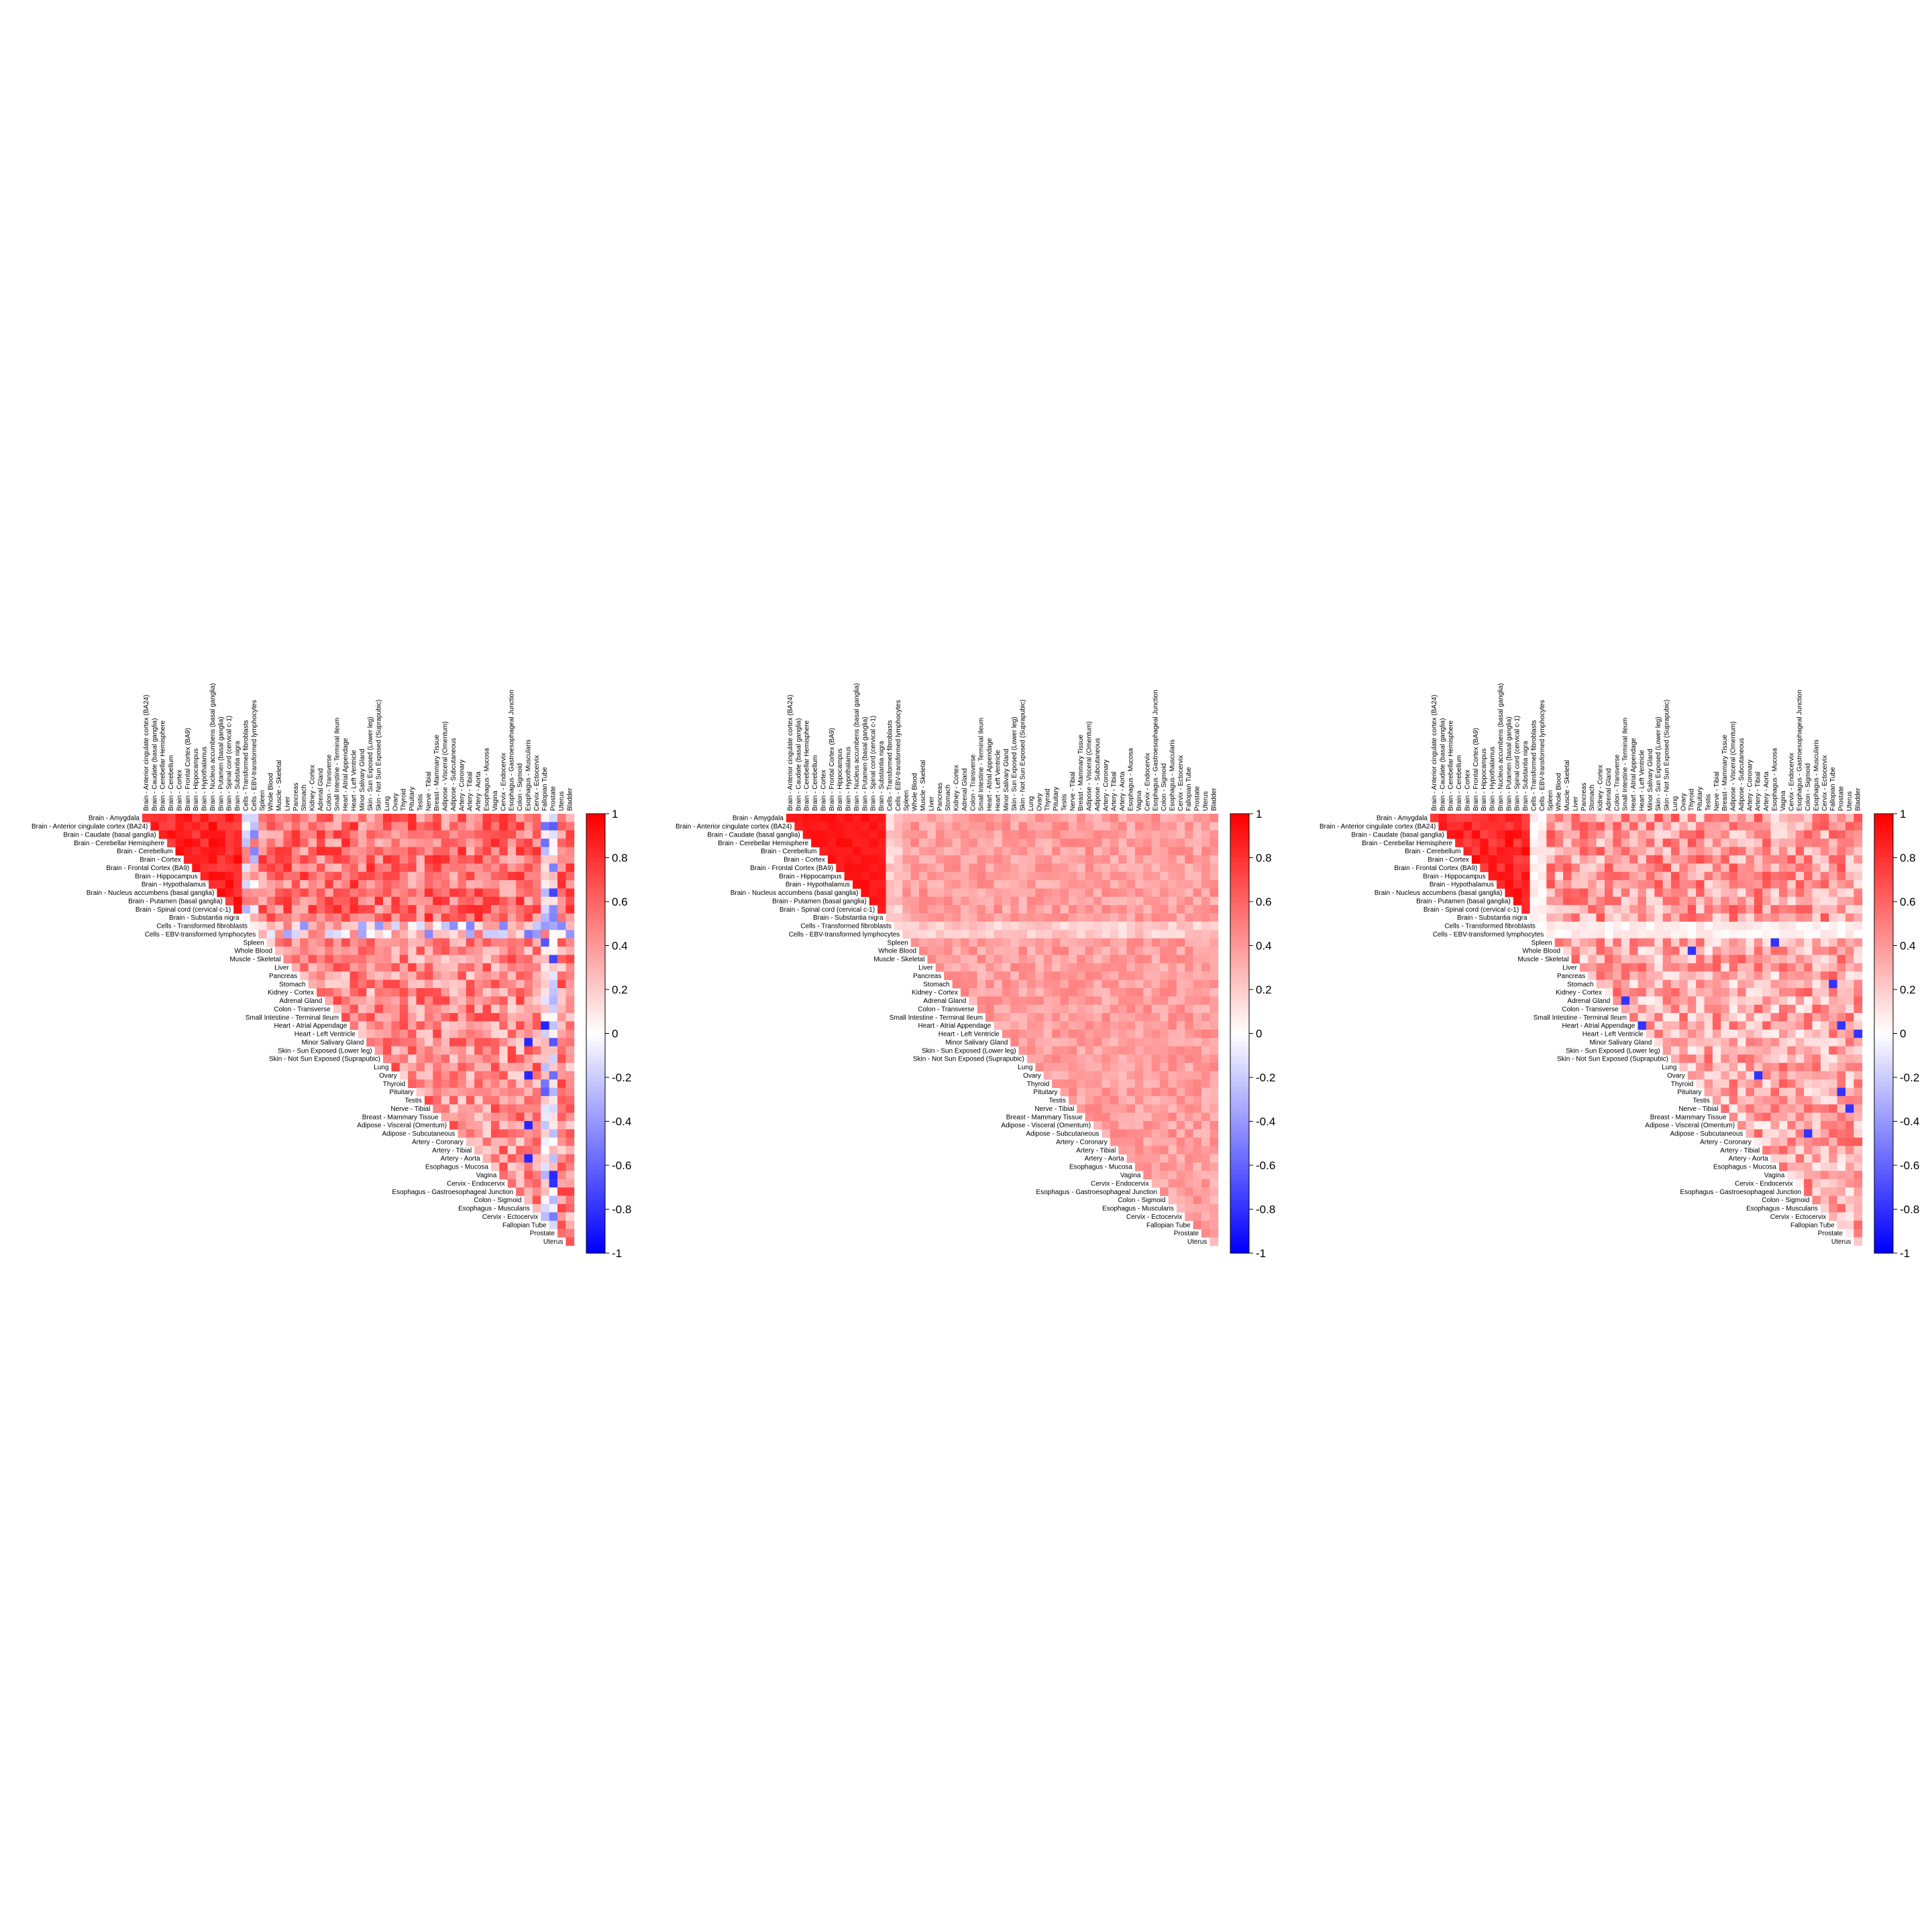 This screenshot has height=1932, width=1932. Describe the element at coordinates (1642, 780) in the screenshot. I see `column-label: Heart - Left Ventricle` at that location.